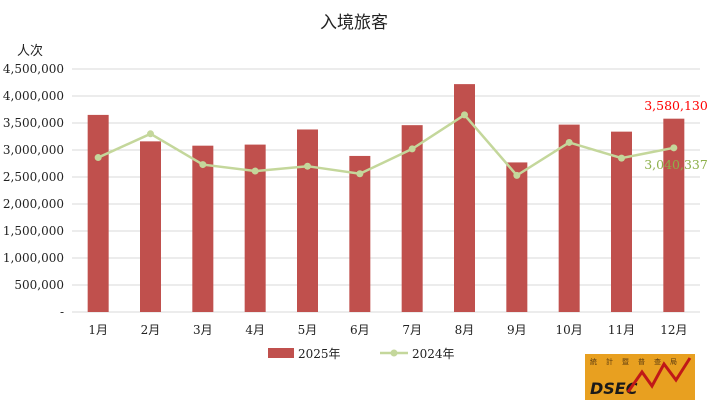  I want to click on y-tick-label: 1,500,000, so click(33, 231).